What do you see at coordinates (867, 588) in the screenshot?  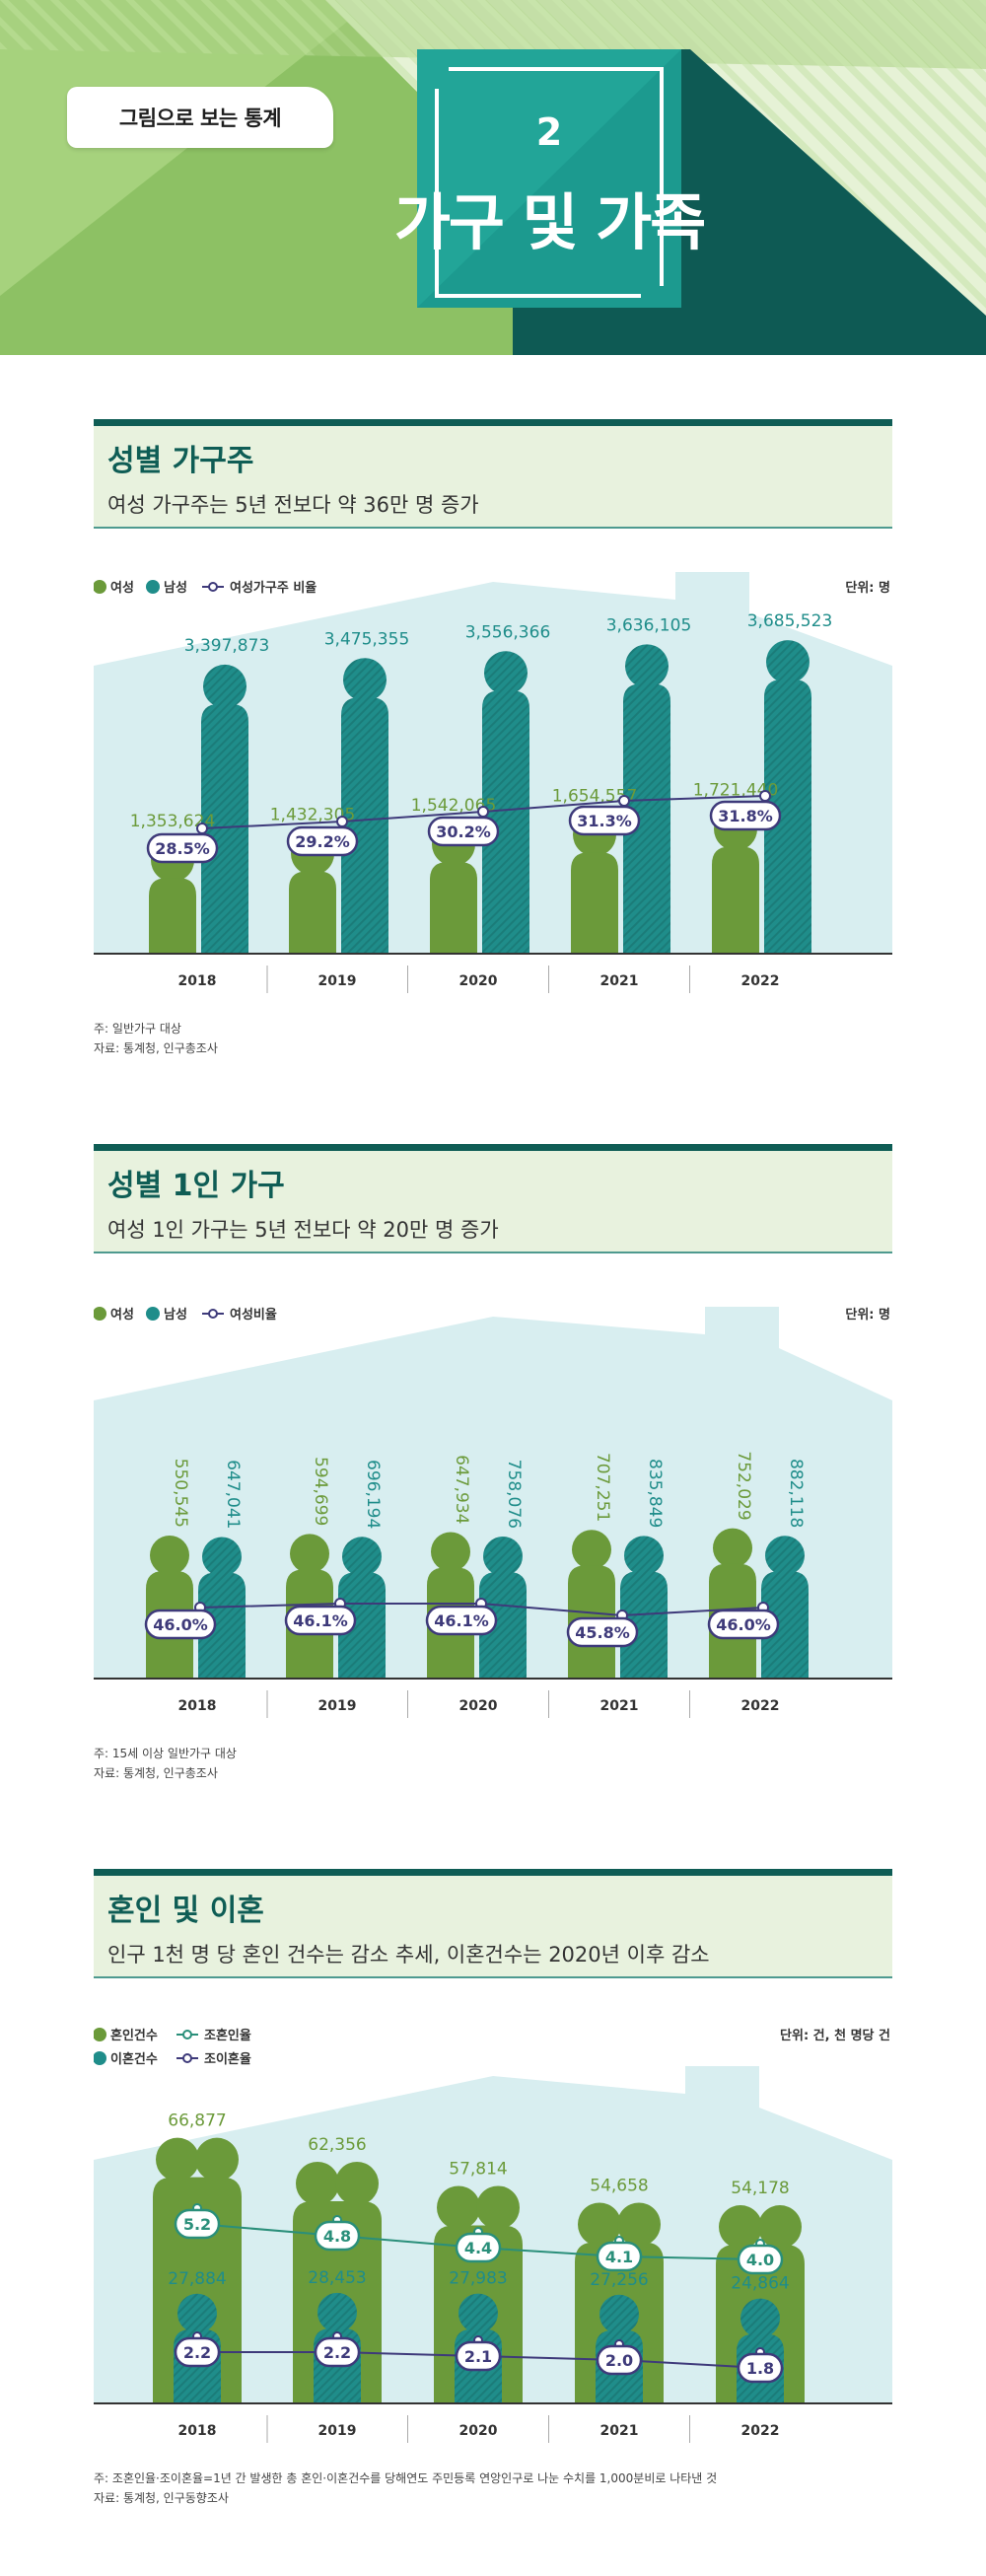 I see `unit-label: 단위: 명` at bounding box center [867, 588].